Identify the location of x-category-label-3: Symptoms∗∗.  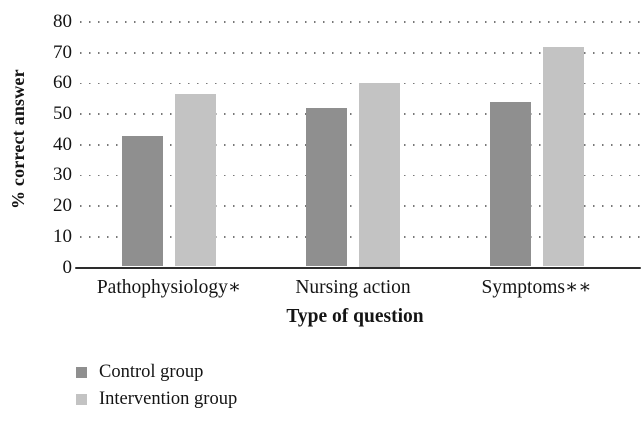
(536, 287).